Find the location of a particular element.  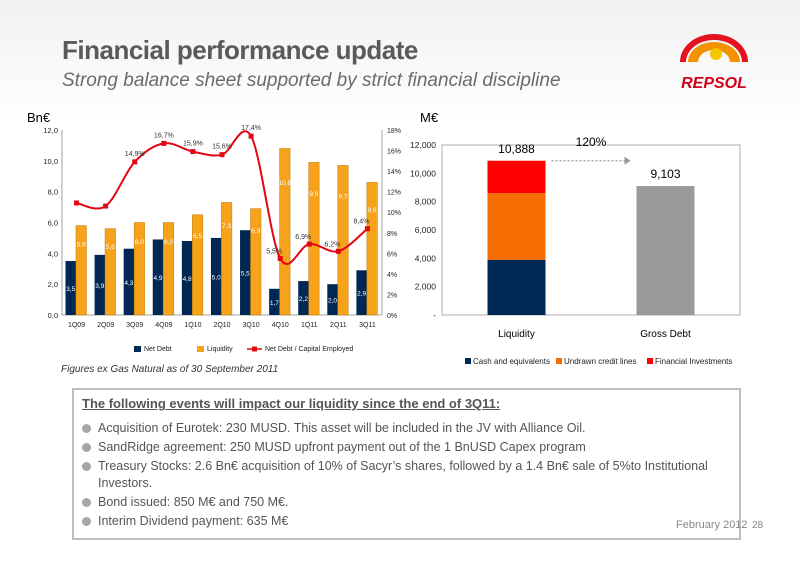

x-tick-label: 1Q09 is located at coordinates (76, 325).